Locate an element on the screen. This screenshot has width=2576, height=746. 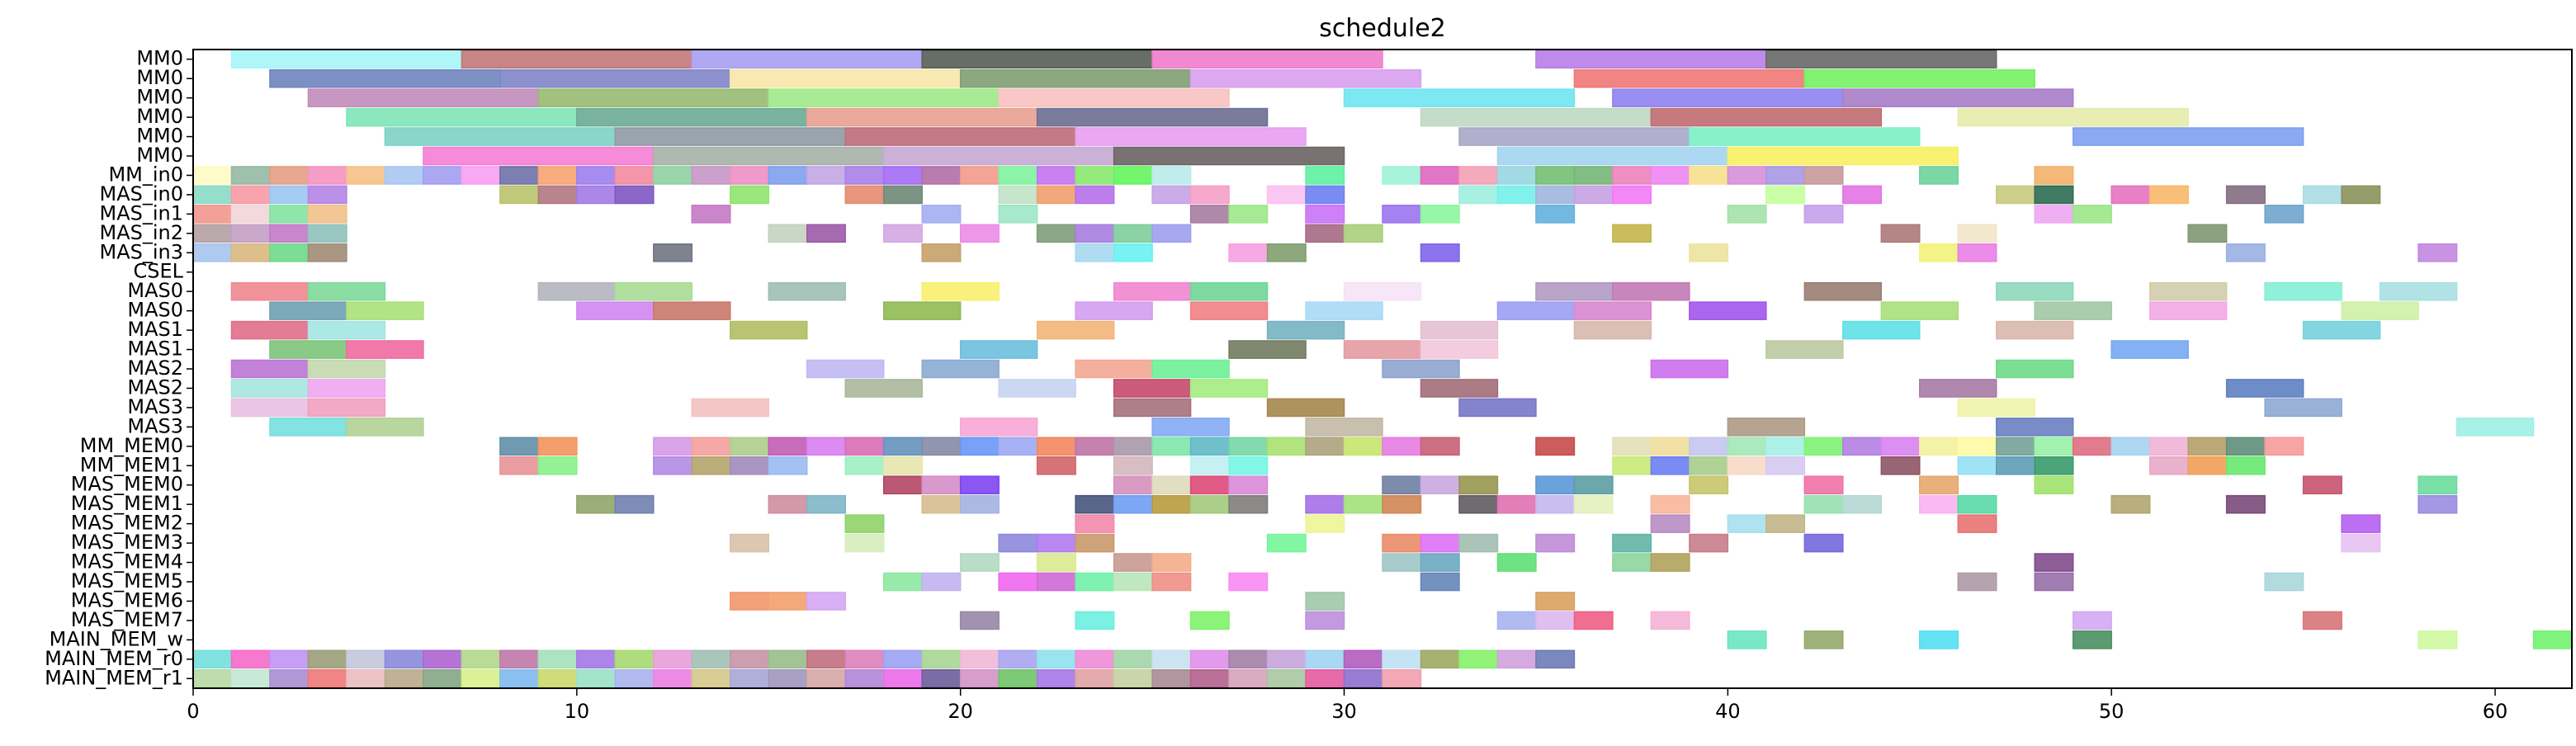
x-tick-label: 40 is located at coordinates (1728, 711).